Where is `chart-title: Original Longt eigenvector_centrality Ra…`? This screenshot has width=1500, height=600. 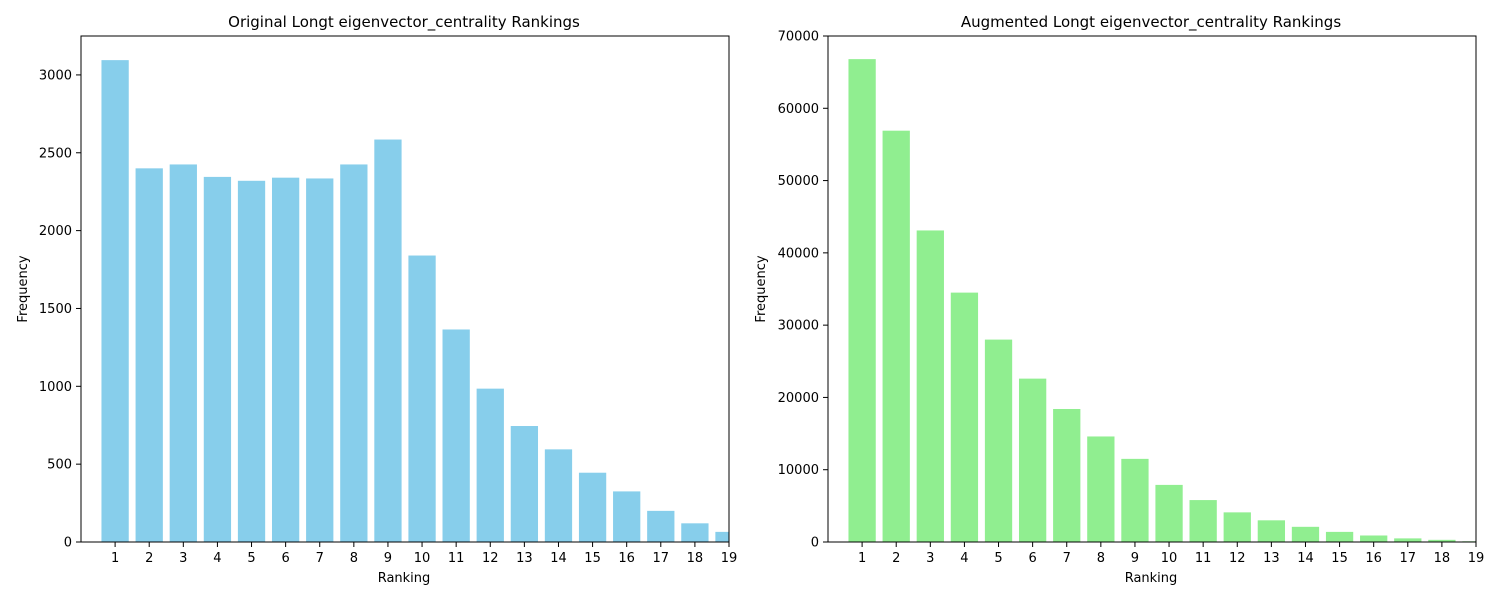
chart-title: Original Longt eigenvector_centrality Ra… is located at coordinates (404, 22).